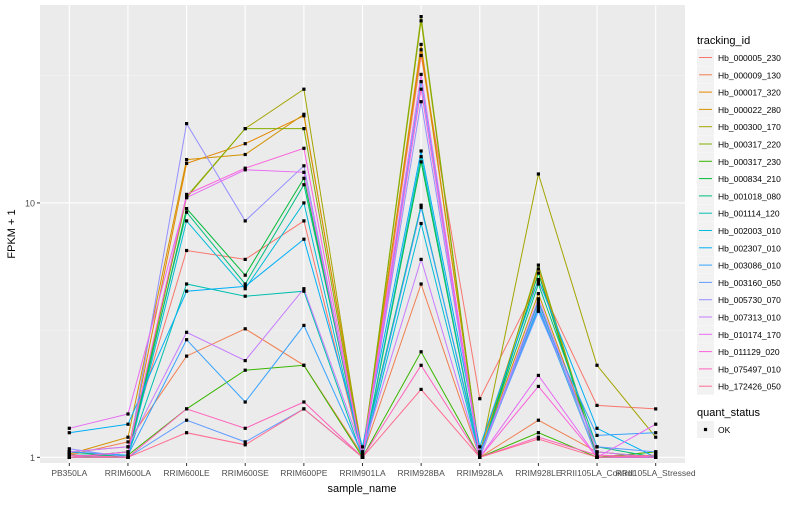 Image resolution: width=800 pixels, height=505 pixels. Describe the element at coordinates (749, 248) in the screenshot. I see `legend-entry-label: Hb_002307_010` at that location.